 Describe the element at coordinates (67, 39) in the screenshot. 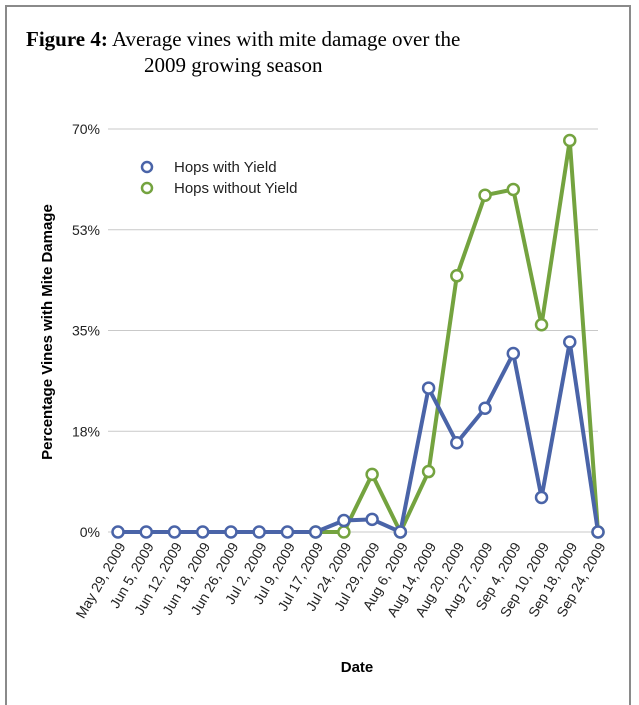

I see `figure-label: Figure 4:` at that location.